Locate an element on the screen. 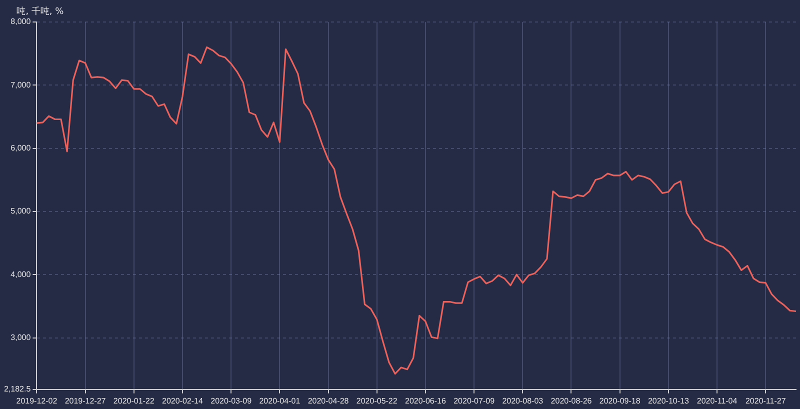  x-tick-label: 2020-02-14 is located at coordinates (183, 401).